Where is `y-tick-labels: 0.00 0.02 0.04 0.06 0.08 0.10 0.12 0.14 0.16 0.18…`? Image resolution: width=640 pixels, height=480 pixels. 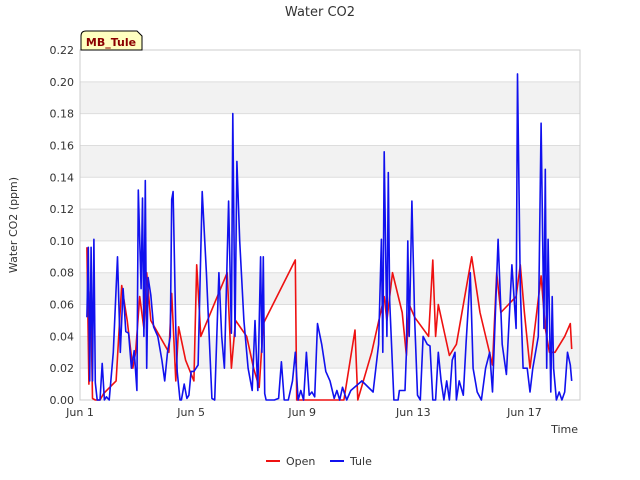
y-tick-labels: 0.00 0.02 0.04 0.06 0.08 0.10 0.12 0.14 0.16 0.18… is located at coordinates (62, 225).